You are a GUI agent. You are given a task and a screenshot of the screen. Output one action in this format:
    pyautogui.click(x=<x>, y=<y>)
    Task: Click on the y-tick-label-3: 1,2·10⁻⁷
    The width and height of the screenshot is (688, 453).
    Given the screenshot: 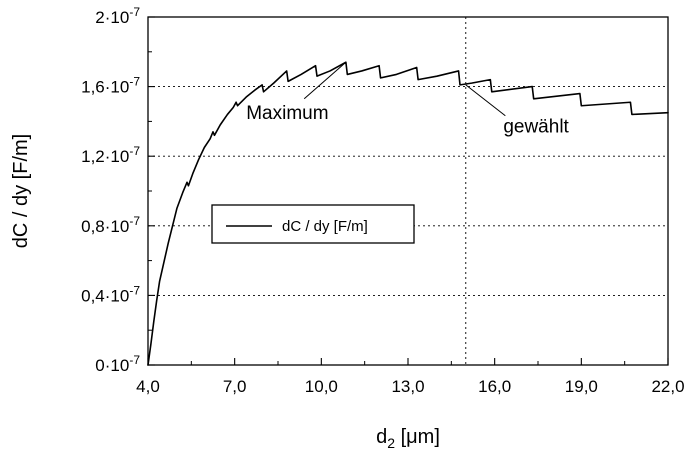 What is the action you would take?
    pyautogui.click(x=110, y=155)
    